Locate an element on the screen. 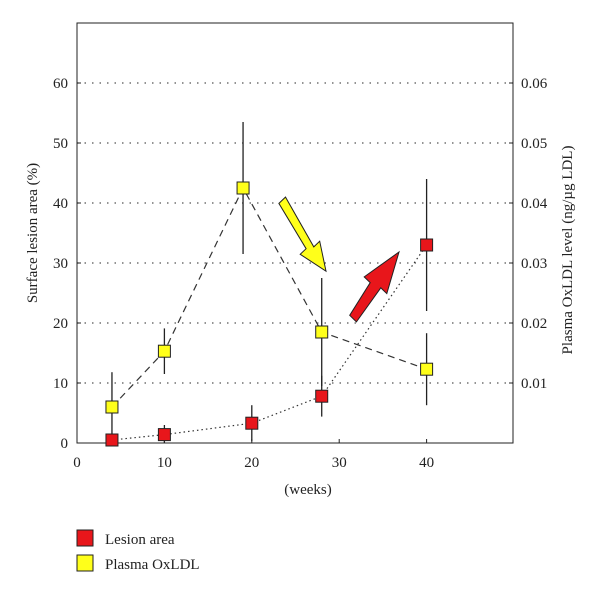 The height and width of the screenshot is (594, 600). y-tick-label-right: 0.01 is located at coordinates (534, 384).